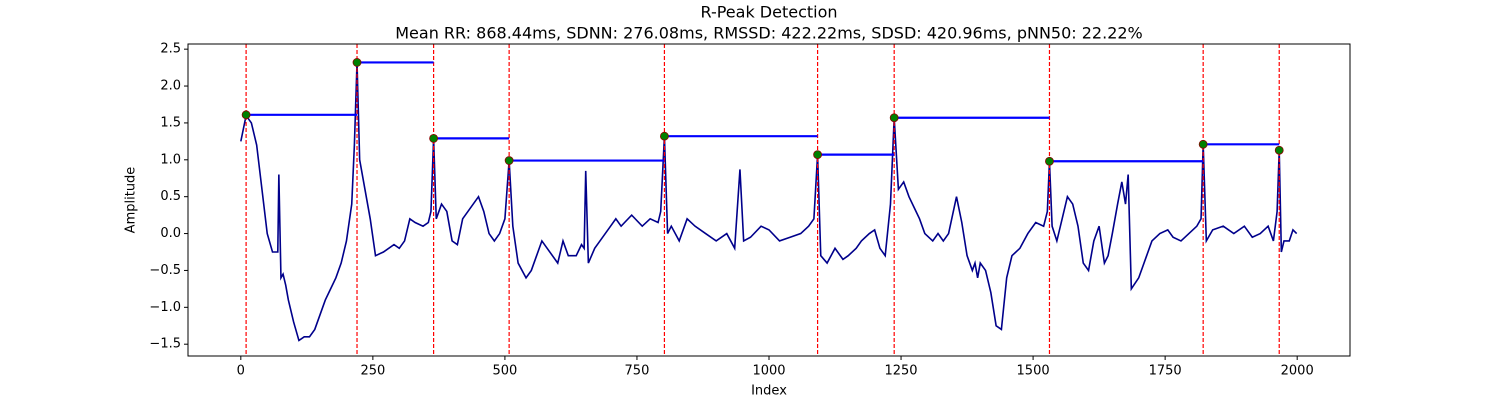  What do you see at coordinates (170, 233) in the screenshot?
I see `y-tick-label: 0.0` at bounding box center [170, 233].